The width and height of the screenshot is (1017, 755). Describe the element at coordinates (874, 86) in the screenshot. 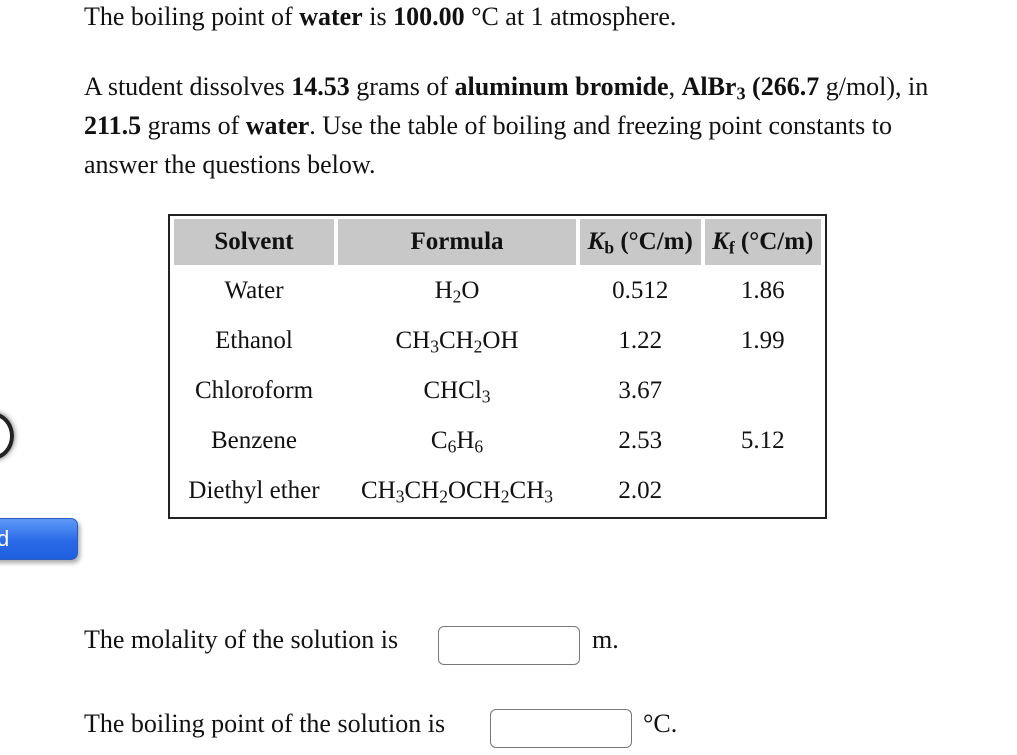

I see `text: g/mol), in` at that location.